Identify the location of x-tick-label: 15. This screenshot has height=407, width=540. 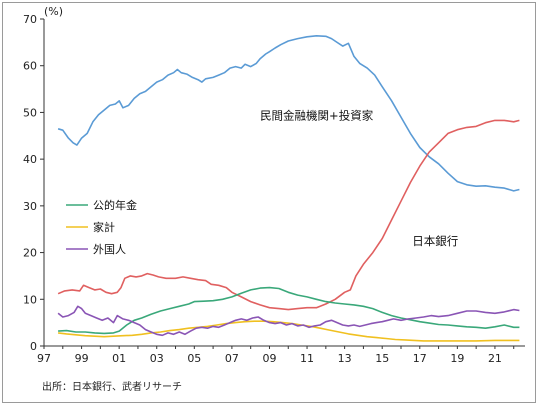
(382, 358).